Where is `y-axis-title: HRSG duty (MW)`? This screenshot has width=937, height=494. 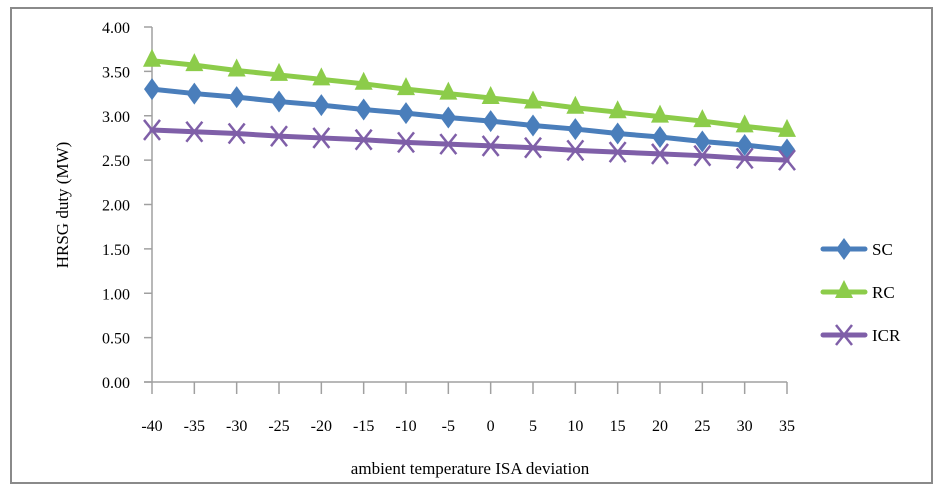 y-axis-title: HRSG duty (MW) is located at coordinates (62, 205).